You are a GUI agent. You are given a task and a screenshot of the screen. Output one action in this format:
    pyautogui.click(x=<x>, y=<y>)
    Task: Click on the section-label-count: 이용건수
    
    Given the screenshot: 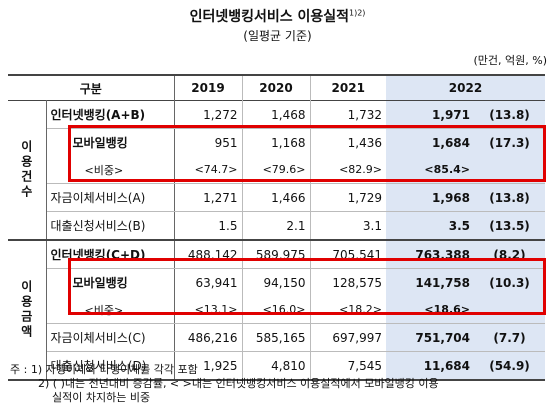 What is the action you would take?
    pyautogui.click(x=27, y=170)
    